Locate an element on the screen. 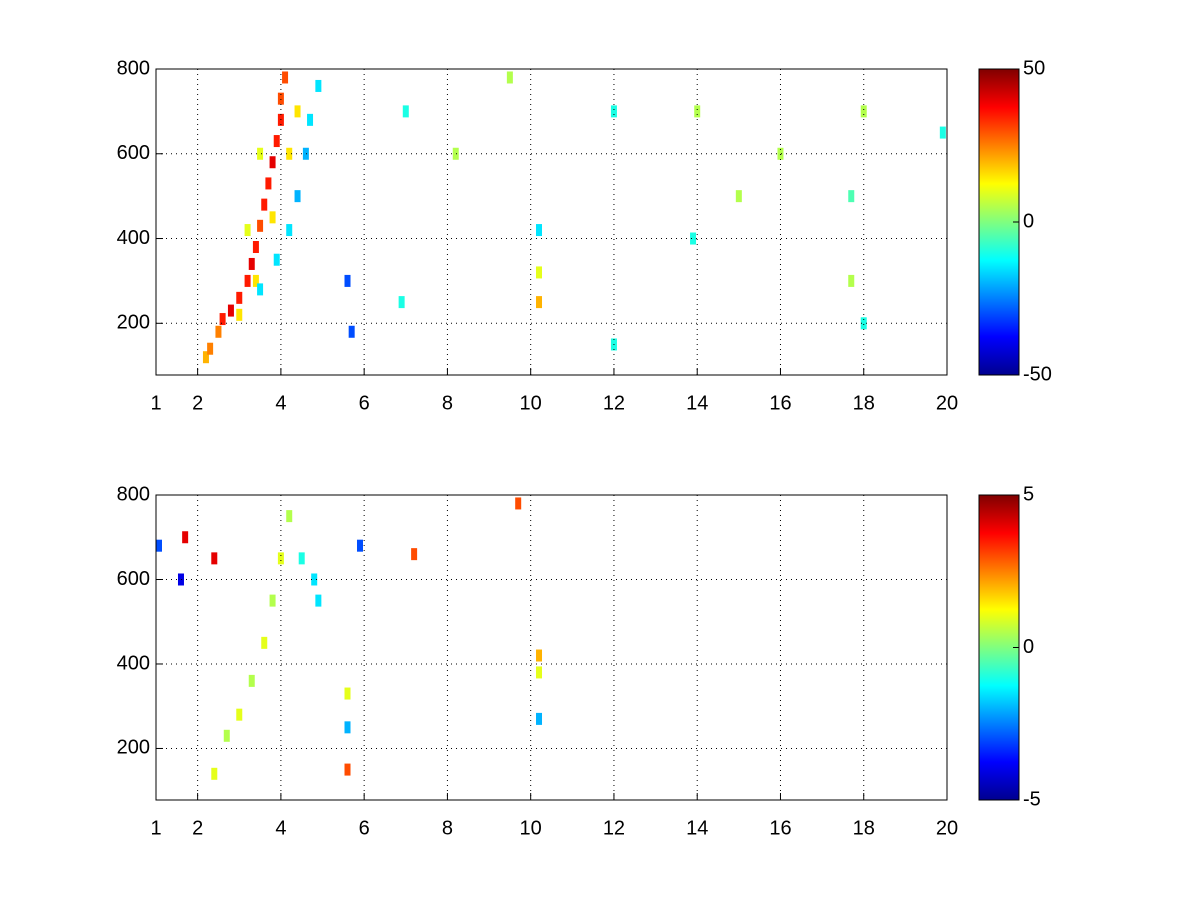 The image size is (1200, 905). x-tick-label: 1 is located at coordinates (155, 828).